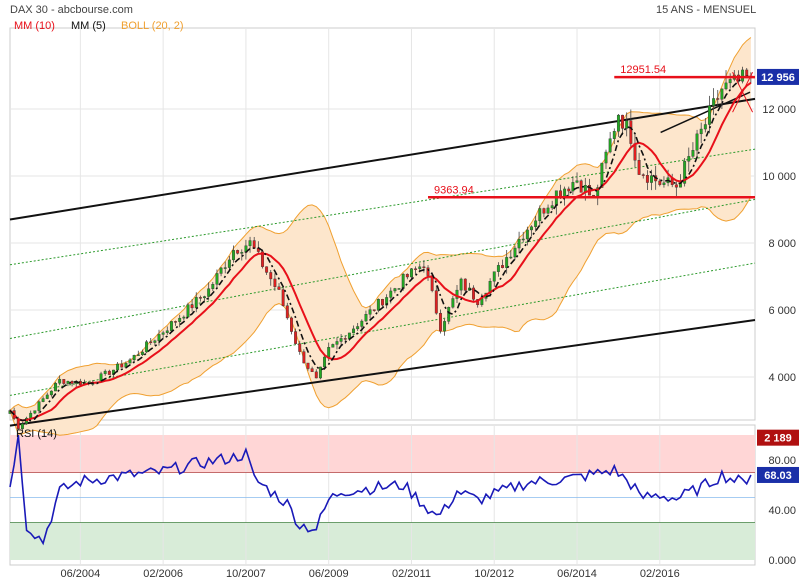  Describe the element at coordinates (382, 541) in the screenshot. I see `rsi-oversold-zone` at that location.